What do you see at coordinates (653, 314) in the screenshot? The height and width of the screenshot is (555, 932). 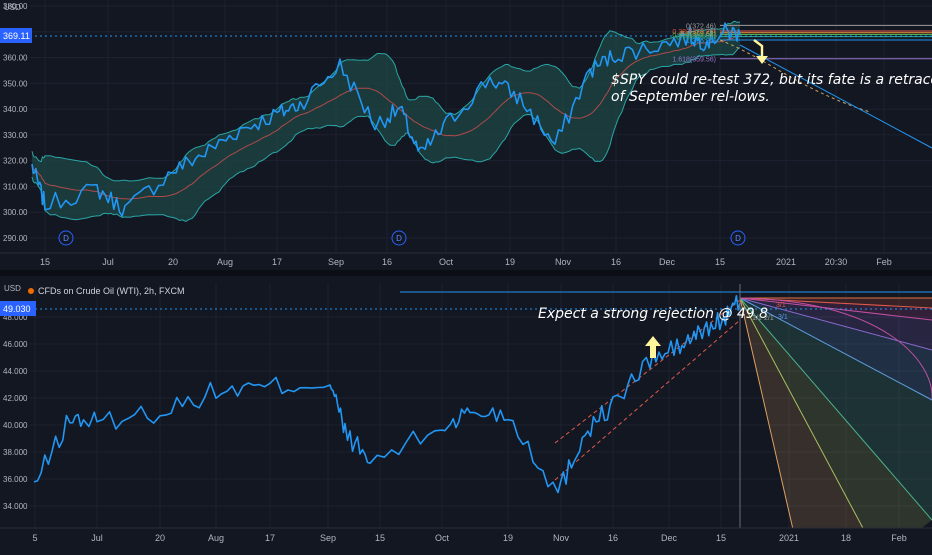 I see `wti-annotation: Expect a strong rejection @ 49.8` at bounding box center [653, 314].